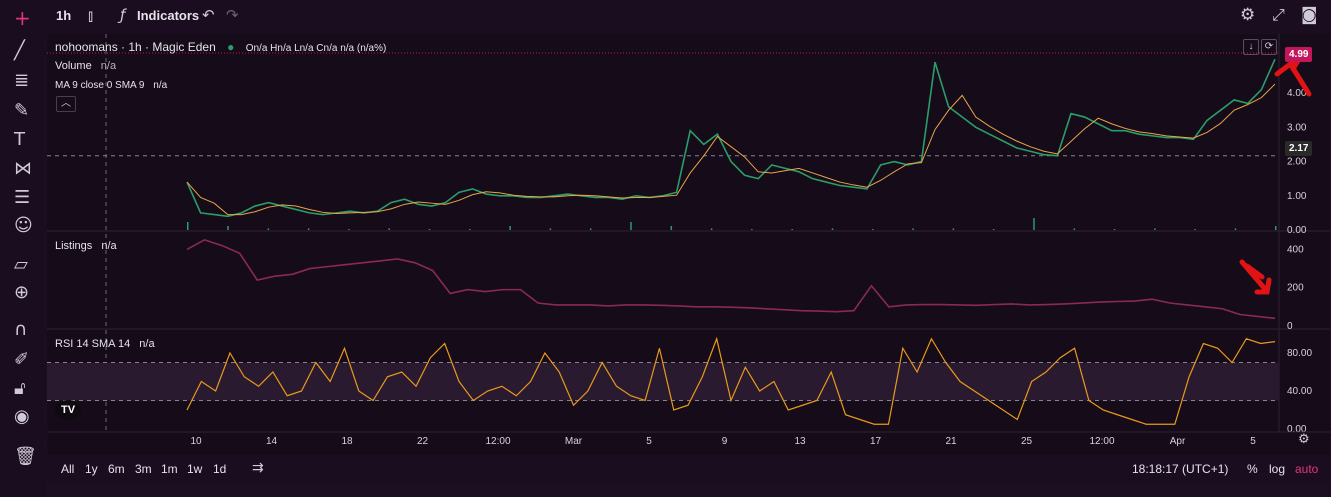 This screenshot has width=1331, height=497. I want to click on pattern-icon: ⋈, so click(23, 168).